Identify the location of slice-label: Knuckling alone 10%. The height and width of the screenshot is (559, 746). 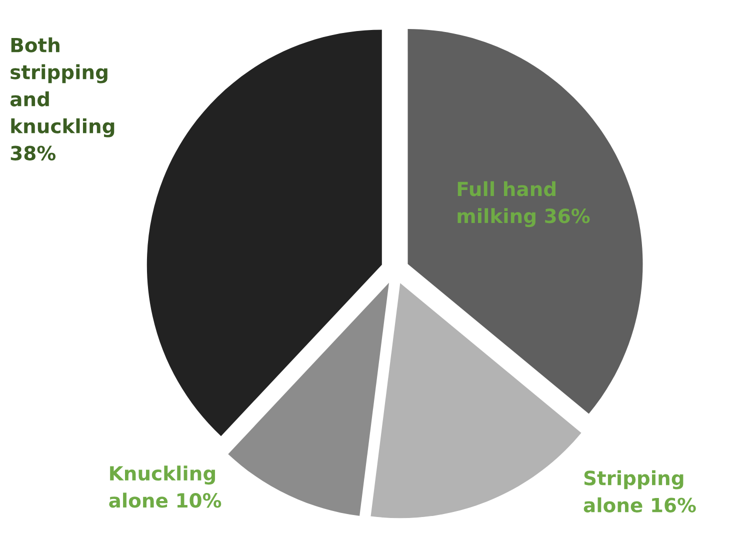
(165, 487).